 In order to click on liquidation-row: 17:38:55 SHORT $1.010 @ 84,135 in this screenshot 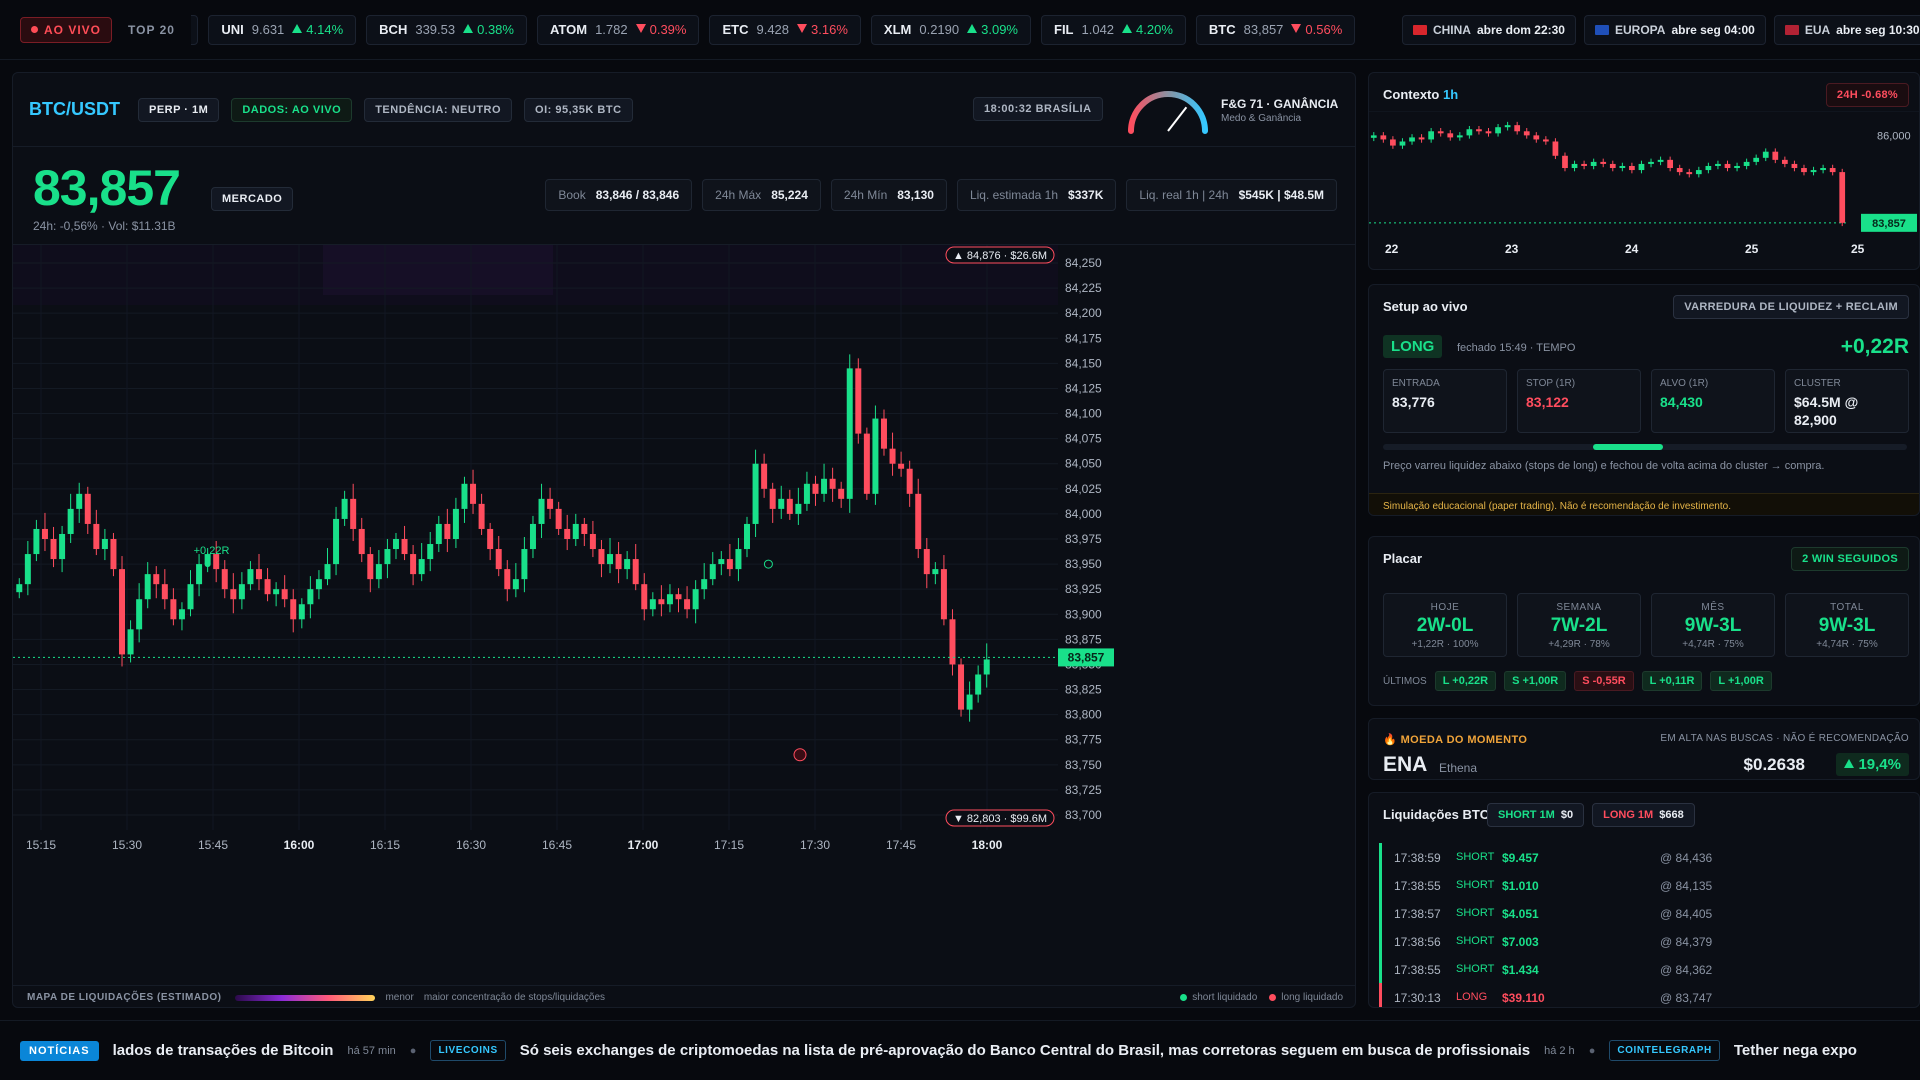, I will do `click(1645, 885)`.